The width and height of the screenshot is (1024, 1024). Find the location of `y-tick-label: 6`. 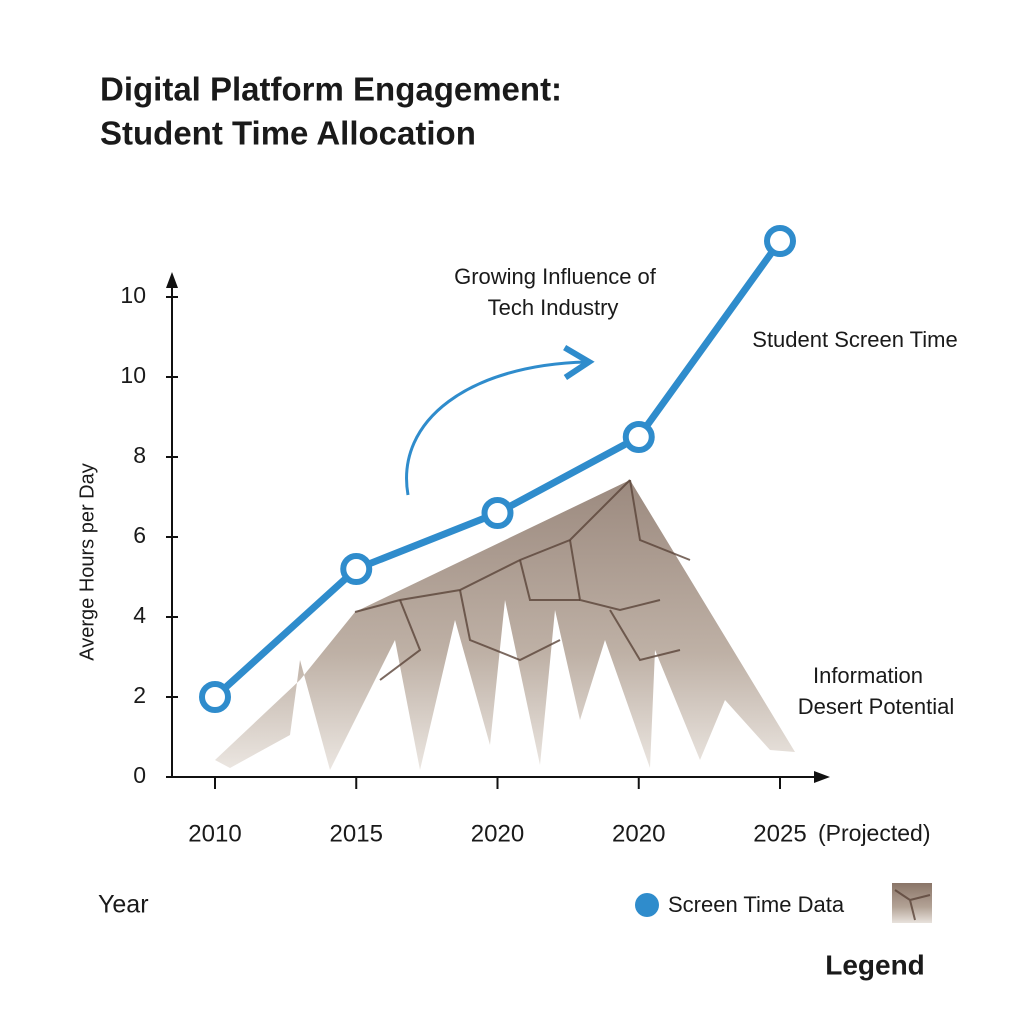

y-tick-label: 6 is located at coordinates (139, 535).